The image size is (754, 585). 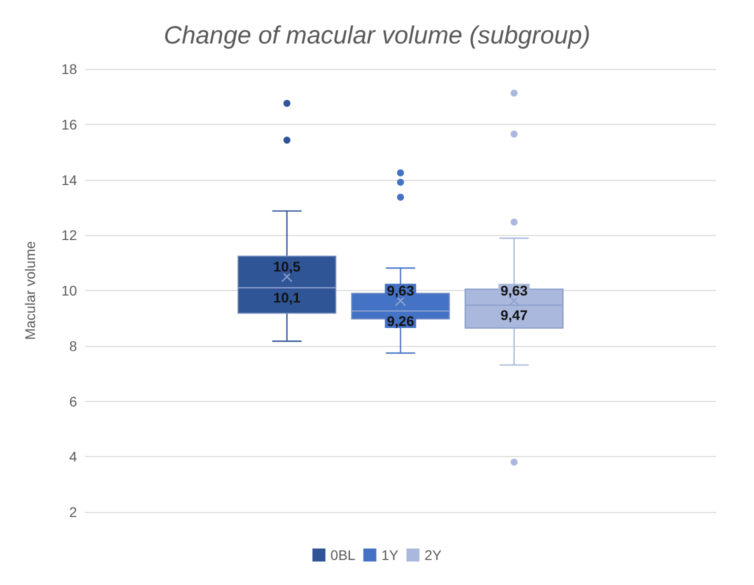 I want to click on y-tick-label: 8, so click(x=73, y=346).